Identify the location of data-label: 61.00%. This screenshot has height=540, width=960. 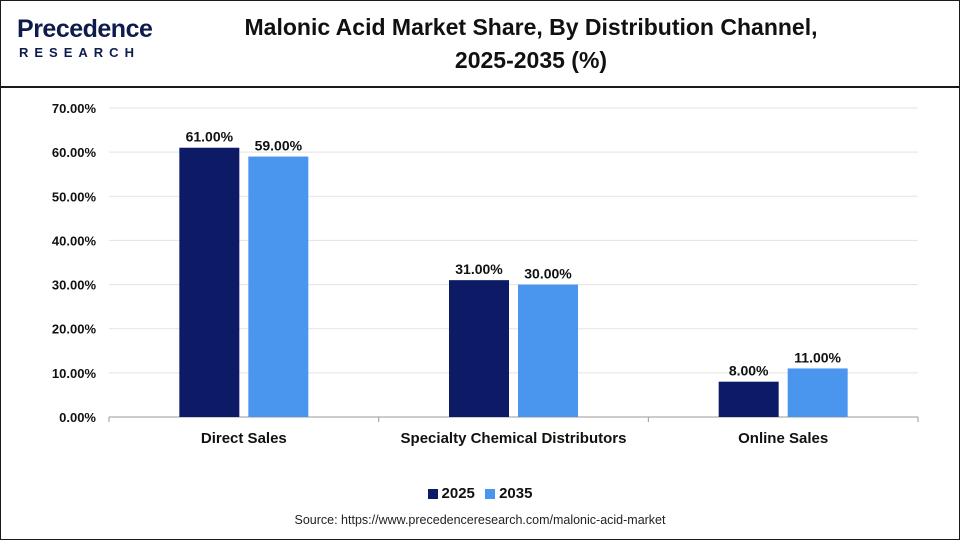
(210, 137).